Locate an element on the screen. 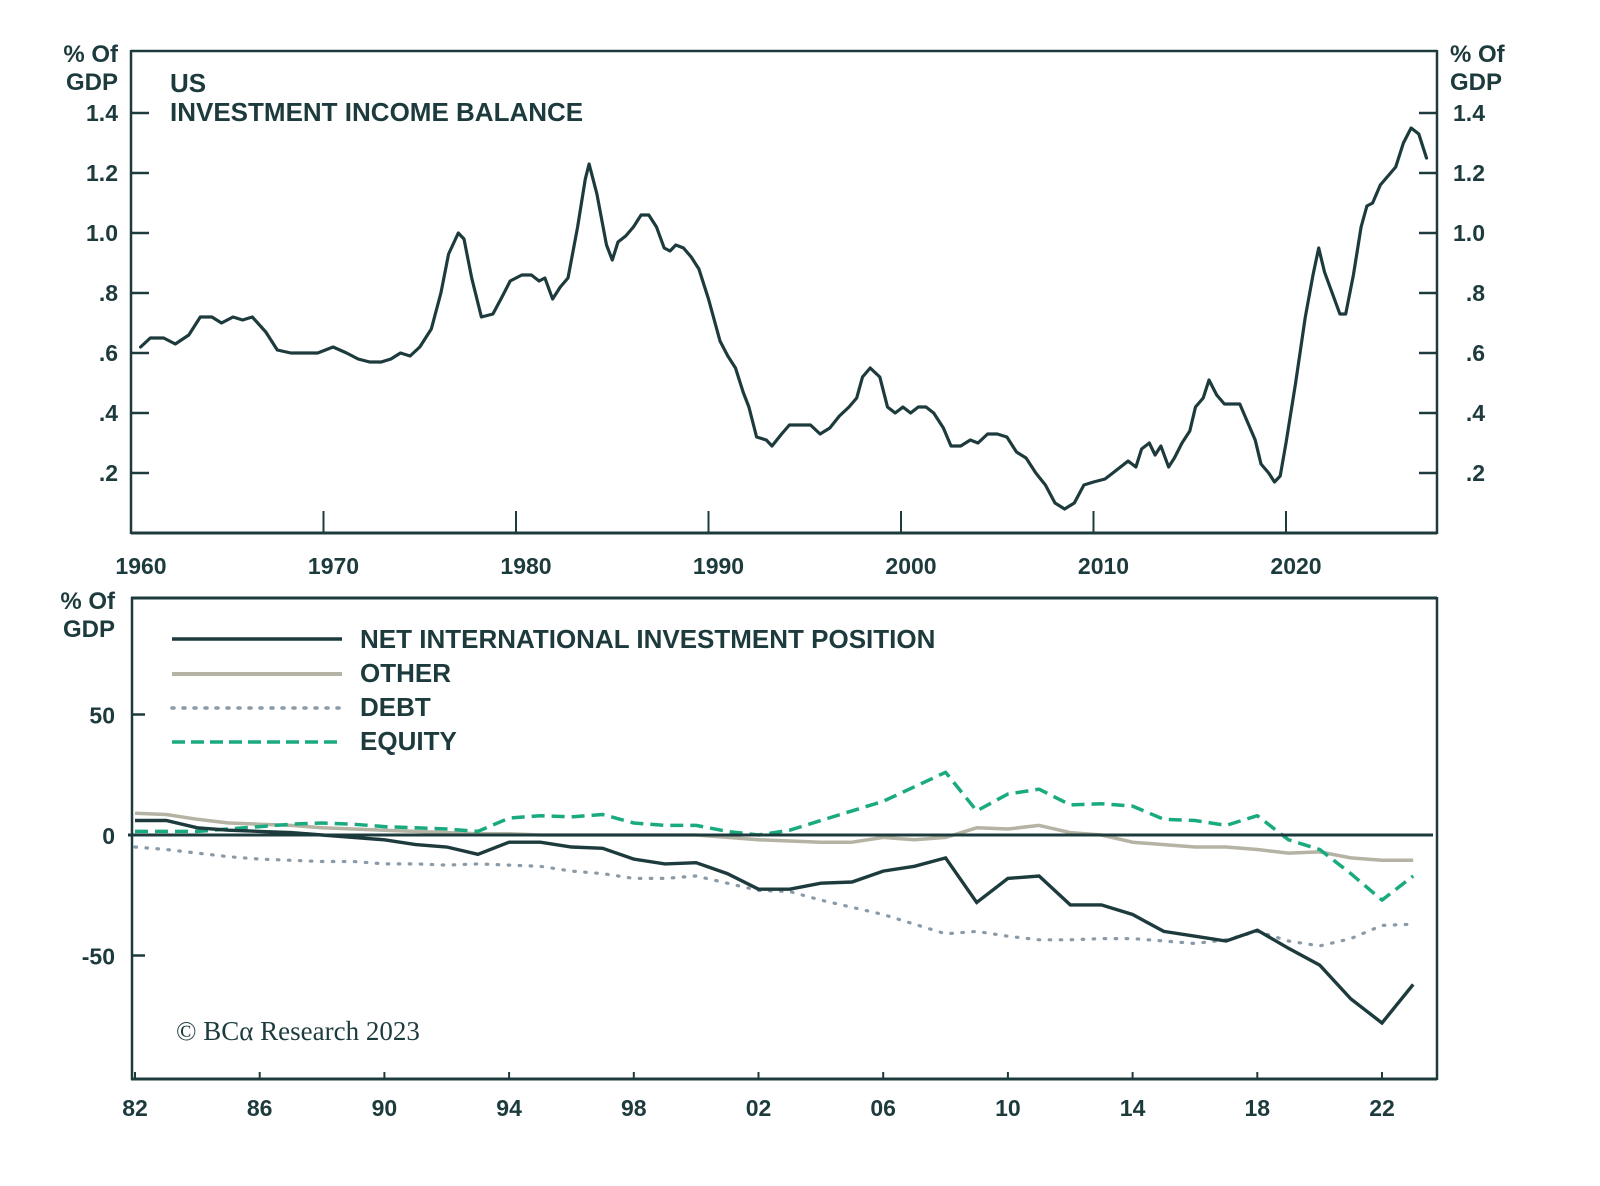 This screenshot has height=1186, width=1600. top-ytick-label-left: .2 is located at coordinates (108, 473).